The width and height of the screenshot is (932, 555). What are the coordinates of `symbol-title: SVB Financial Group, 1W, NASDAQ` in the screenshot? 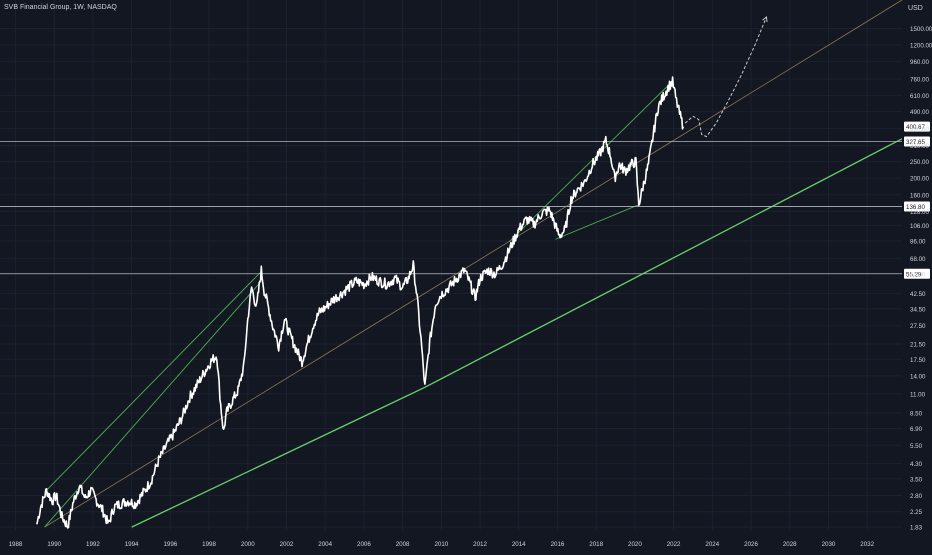 It's located at (60, 7).